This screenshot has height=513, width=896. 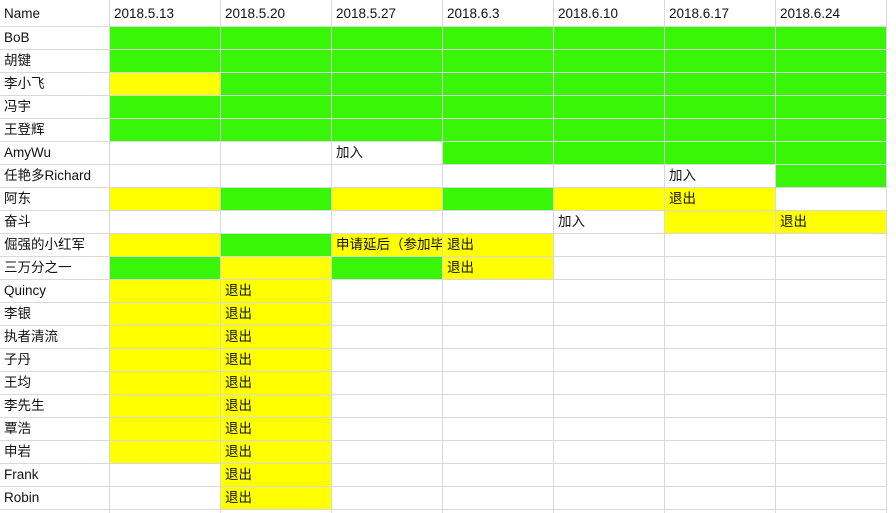 I want to click on row-name-cell: 任艳多Richard, so click(x=55, y=176).